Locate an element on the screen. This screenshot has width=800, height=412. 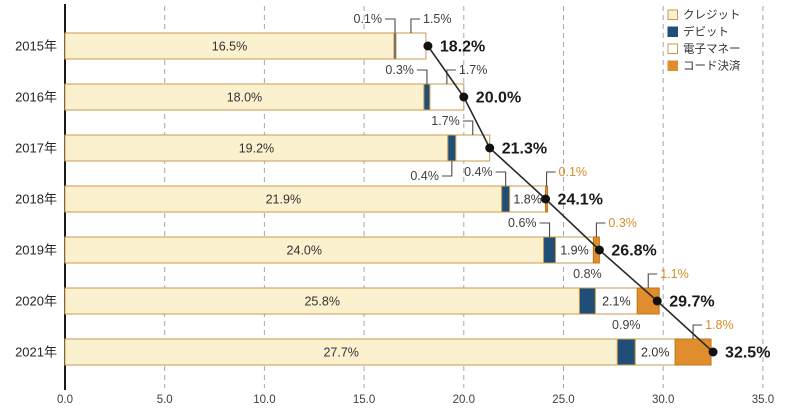
year-label: 2021年 is located at coordinates (36, 352).